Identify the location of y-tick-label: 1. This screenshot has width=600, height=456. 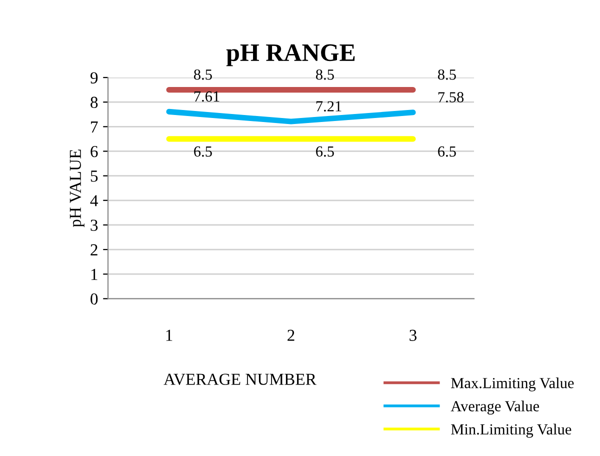
(94, 274).